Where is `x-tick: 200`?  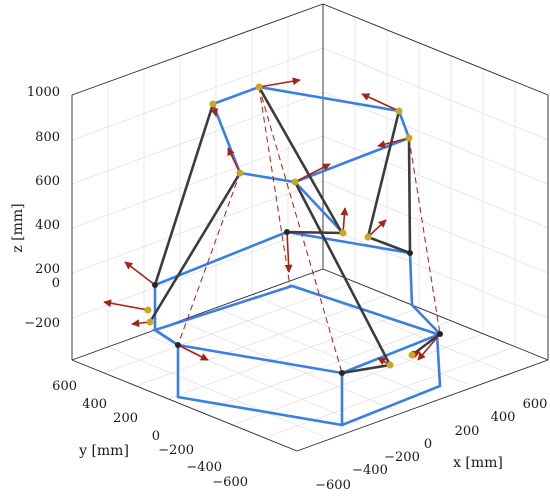
x-tick: 200 is located at coordinates (467, 431).